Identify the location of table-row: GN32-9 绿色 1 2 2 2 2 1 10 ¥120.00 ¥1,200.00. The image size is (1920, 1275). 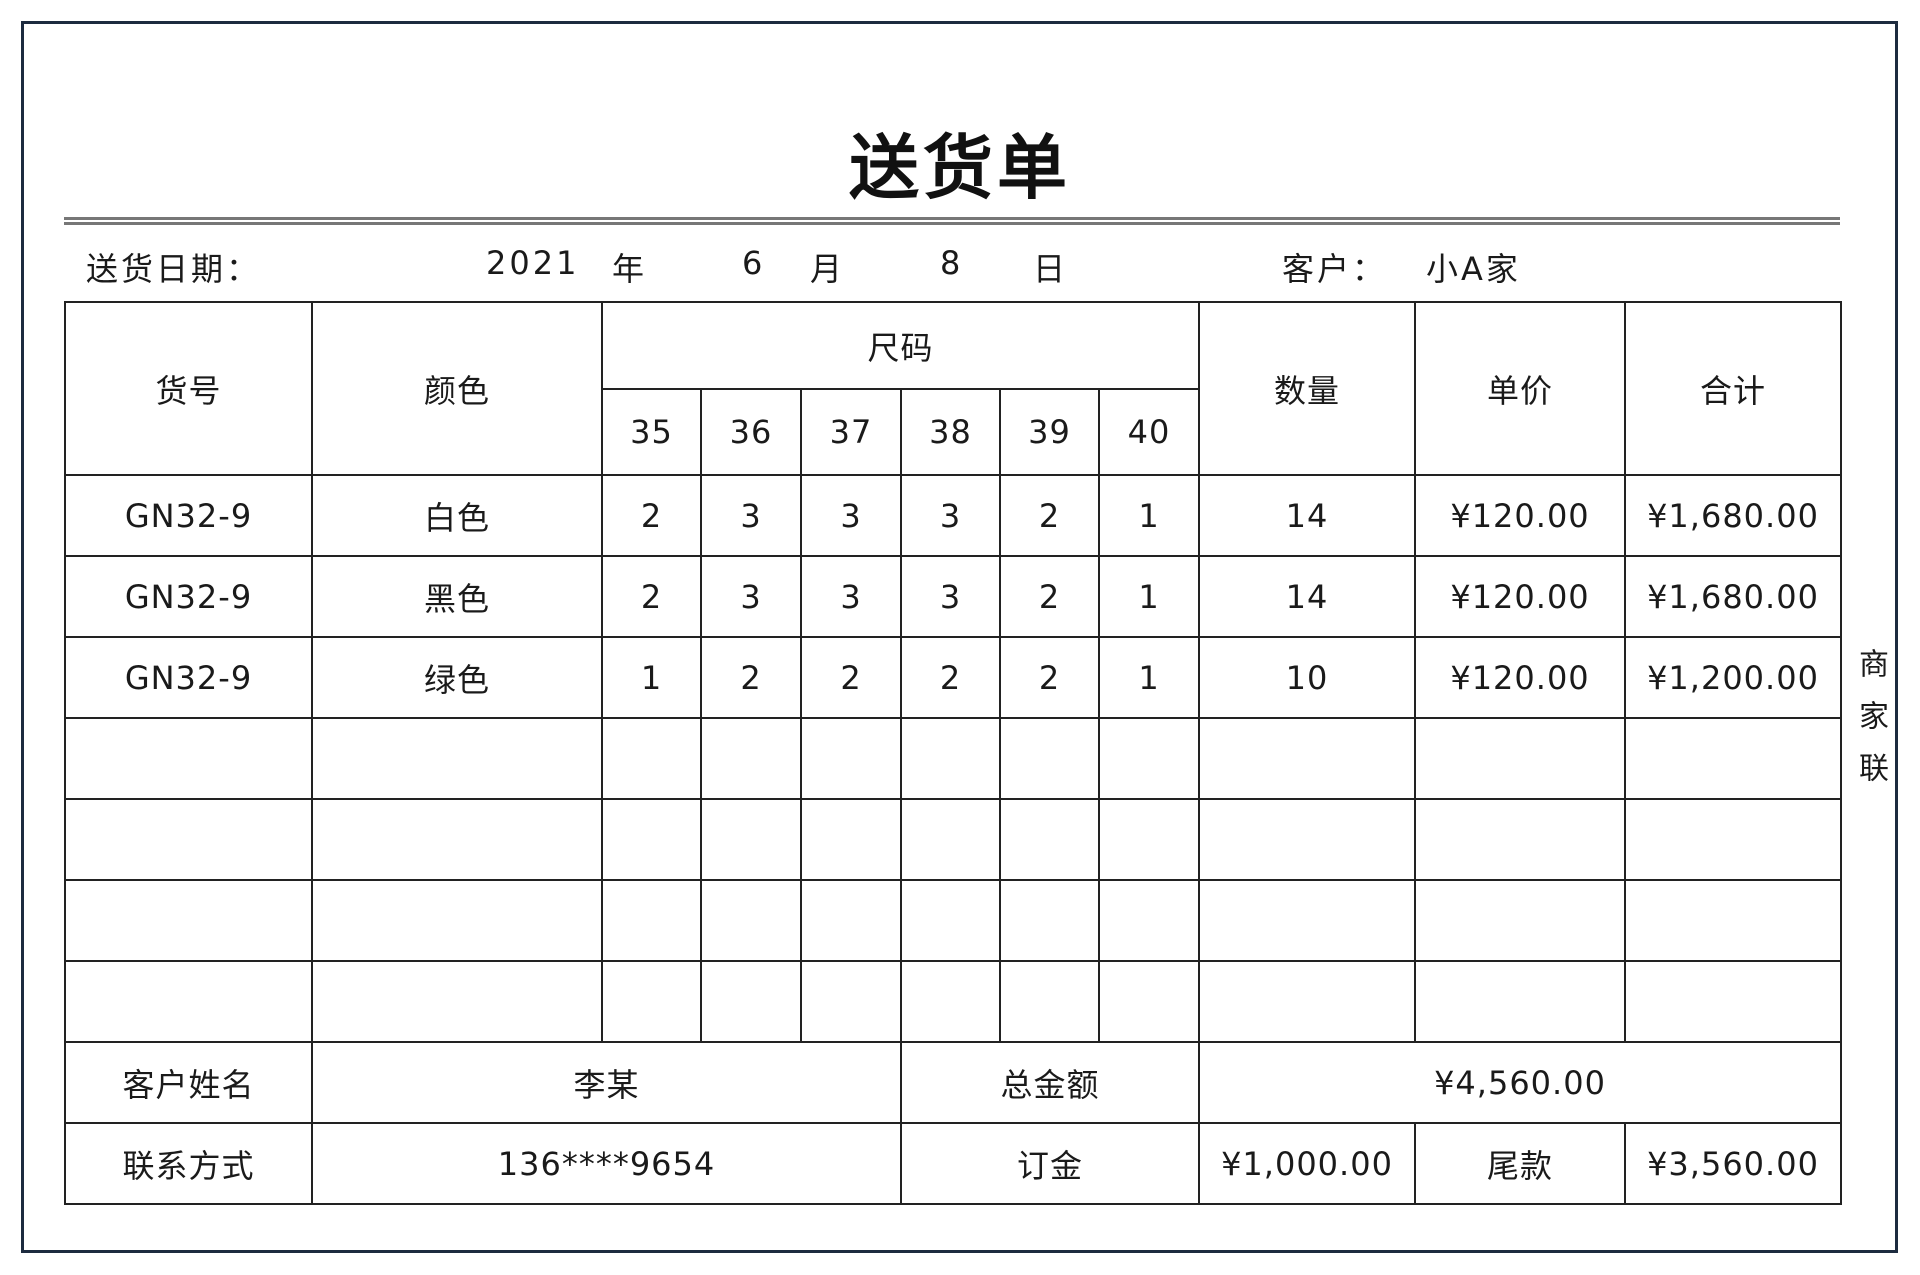
(953, 677).